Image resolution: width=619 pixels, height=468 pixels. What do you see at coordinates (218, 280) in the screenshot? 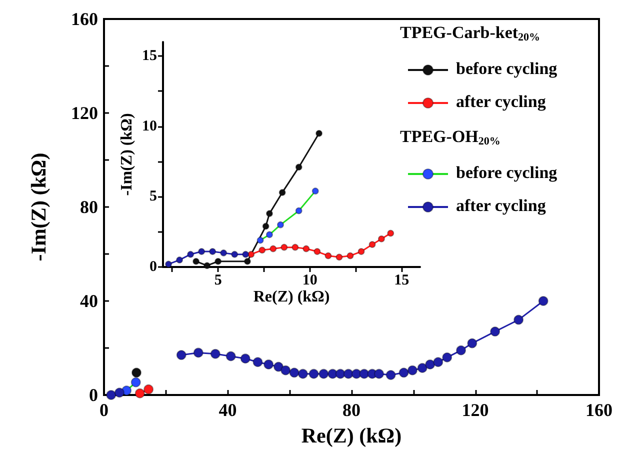
I see `x-tick-label: 5` at bounding box center [218, 280].